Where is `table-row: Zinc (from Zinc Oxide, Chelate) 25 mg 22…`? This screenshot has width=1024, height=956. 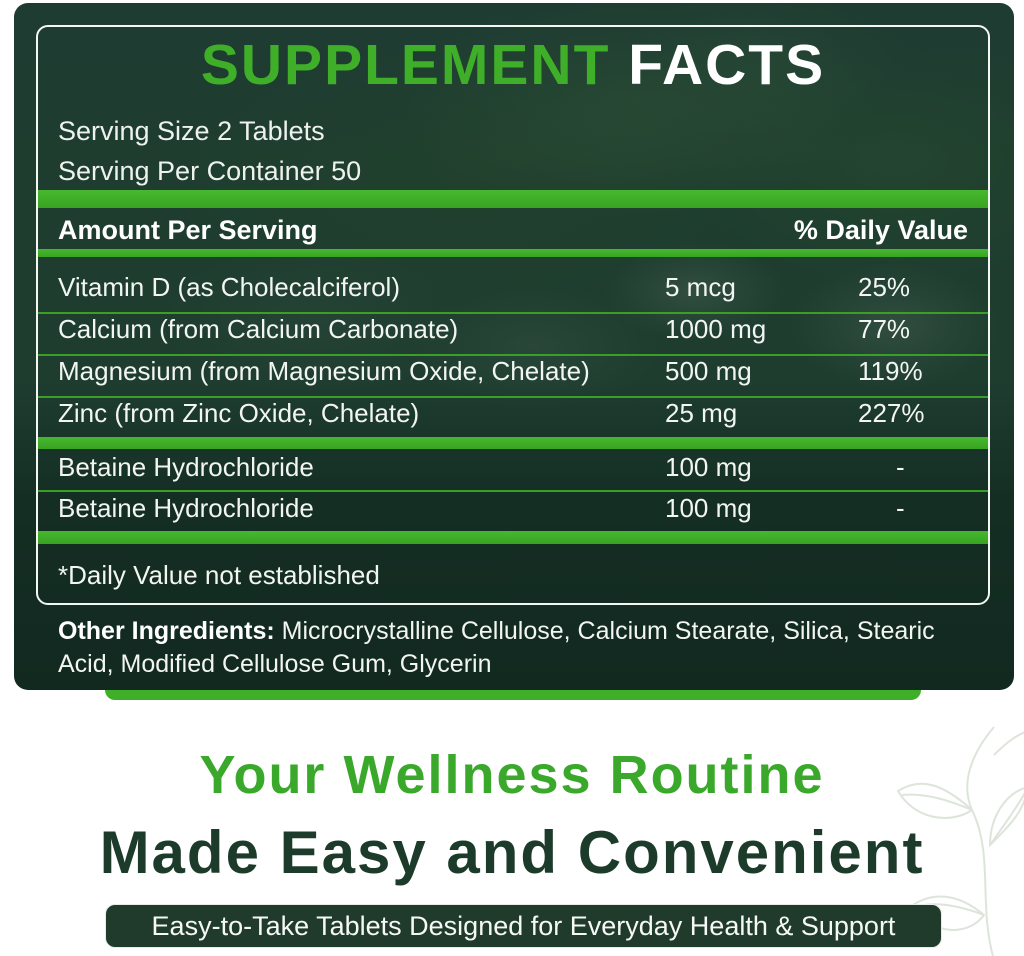 table-row: Zinc (from Zinc Oxide, Chelate) 25 mg 22… is located at coordinates (513, 413).